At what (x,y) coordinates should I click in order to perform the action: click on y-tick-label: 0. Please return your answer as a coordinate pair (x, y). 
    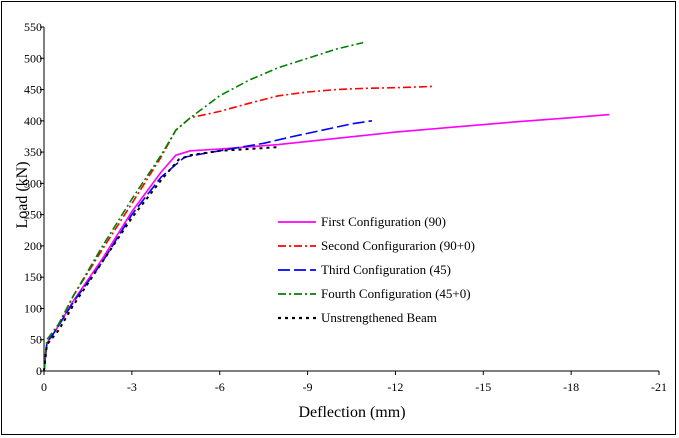
    Looking at the image, I should click on (39, 371).